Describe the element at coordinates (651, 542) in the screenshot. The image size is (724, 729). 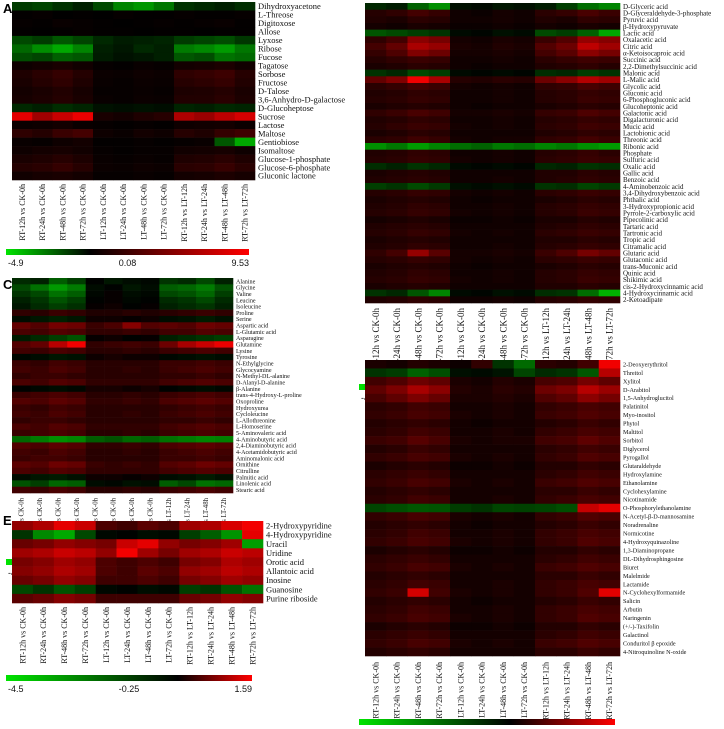
I see `row-label: 4-Hydroxyquinazoline` at that location.